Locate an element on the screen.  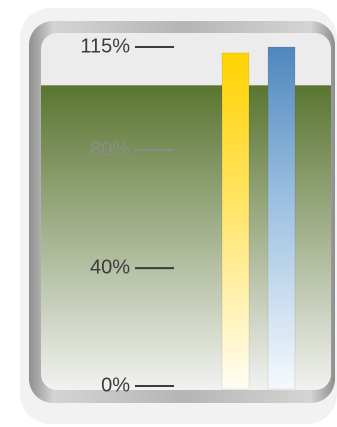
y-tick-label: 0% is located at coordinates (115, 385).